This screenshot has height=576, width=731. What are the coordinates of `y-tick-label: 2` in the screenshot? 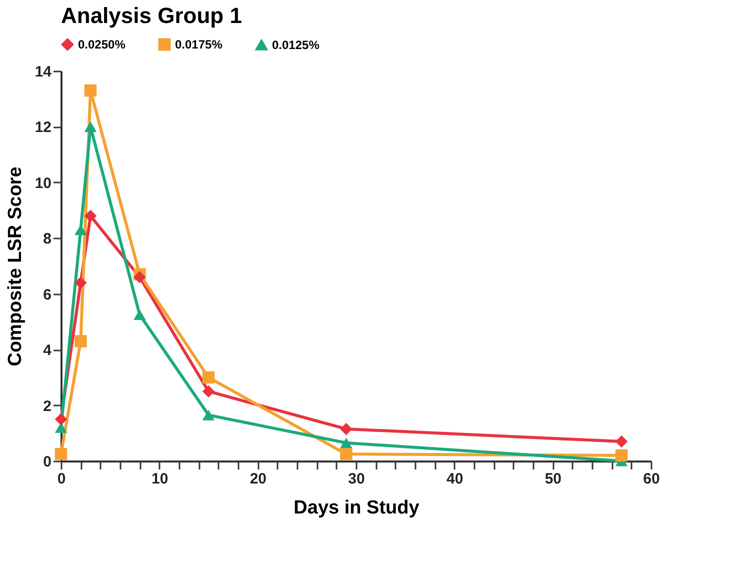 It's located at (47, 406).